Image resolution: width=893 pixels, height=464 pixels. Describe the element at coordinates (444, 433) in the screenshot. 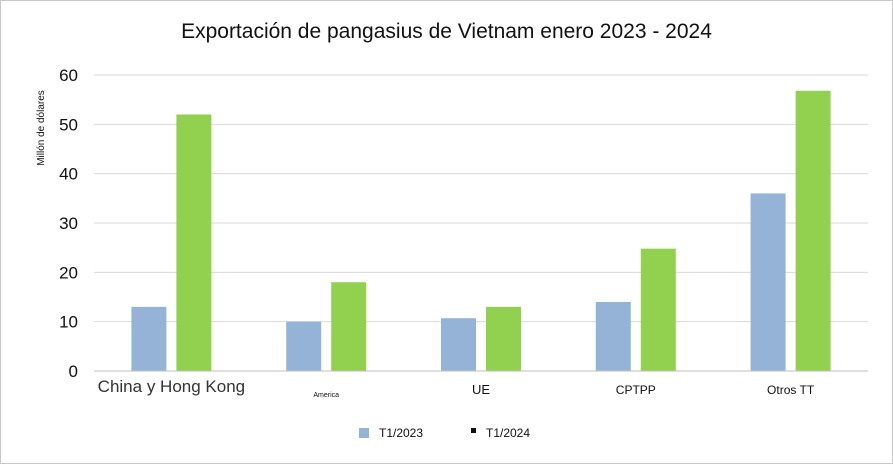

I see `legend: T1/2023 T1/2024` at that location.